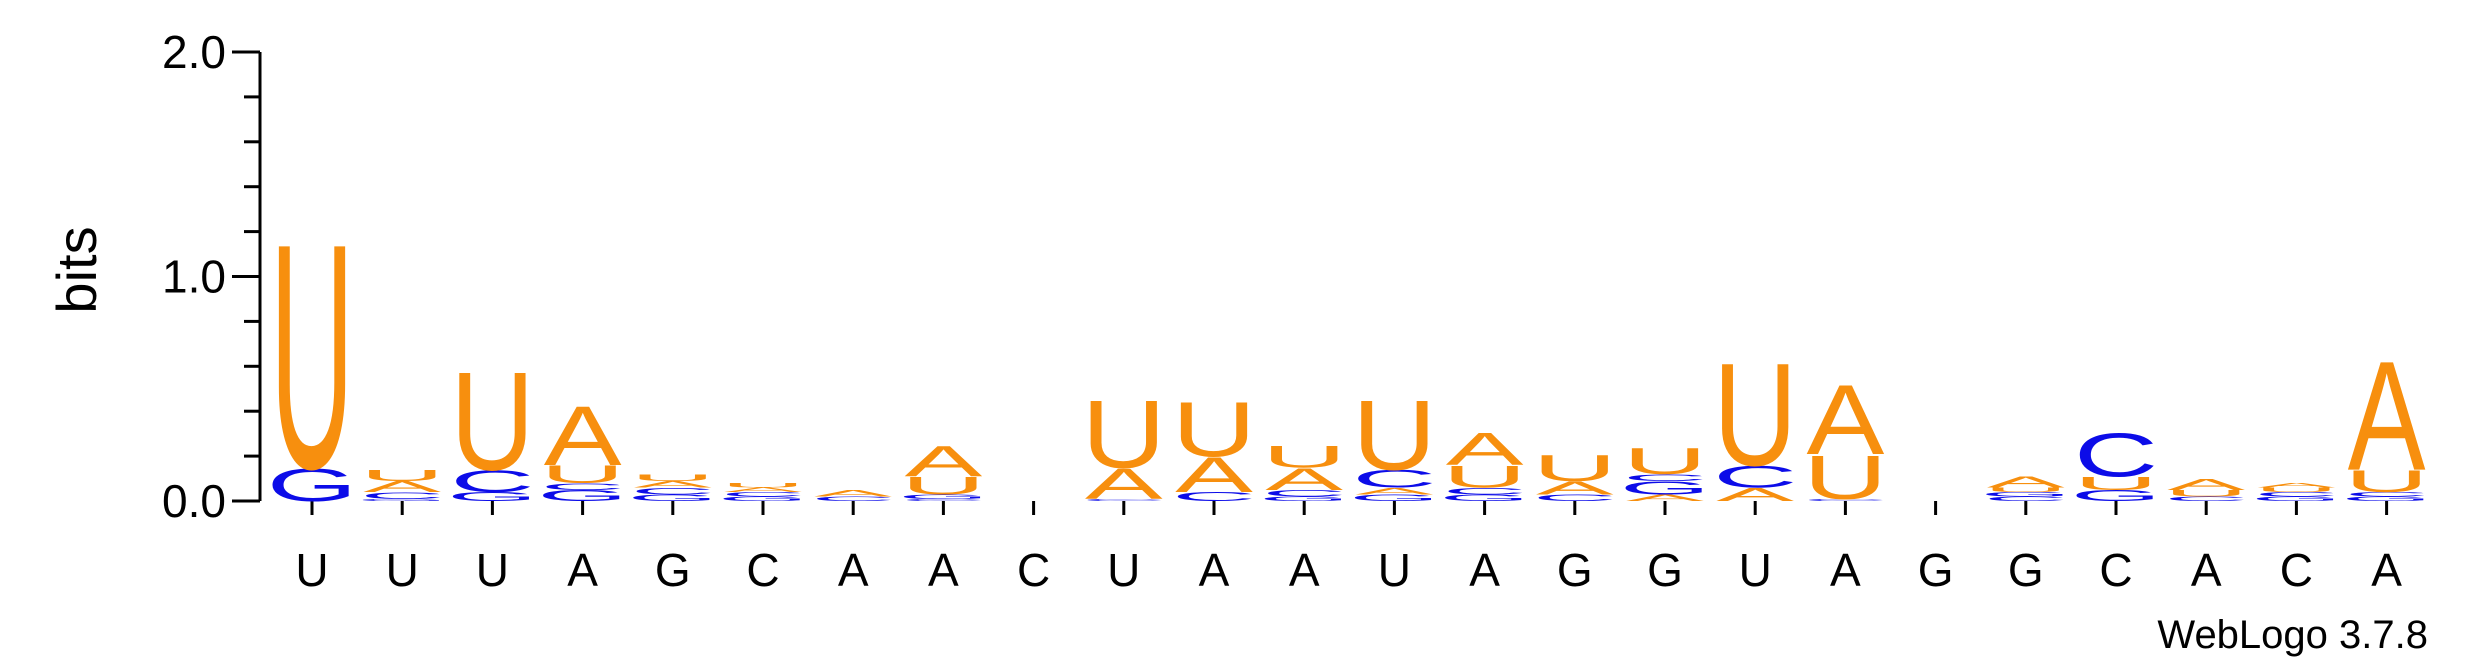  I want to click on letter-stack: CUA, so click(2206, 489).